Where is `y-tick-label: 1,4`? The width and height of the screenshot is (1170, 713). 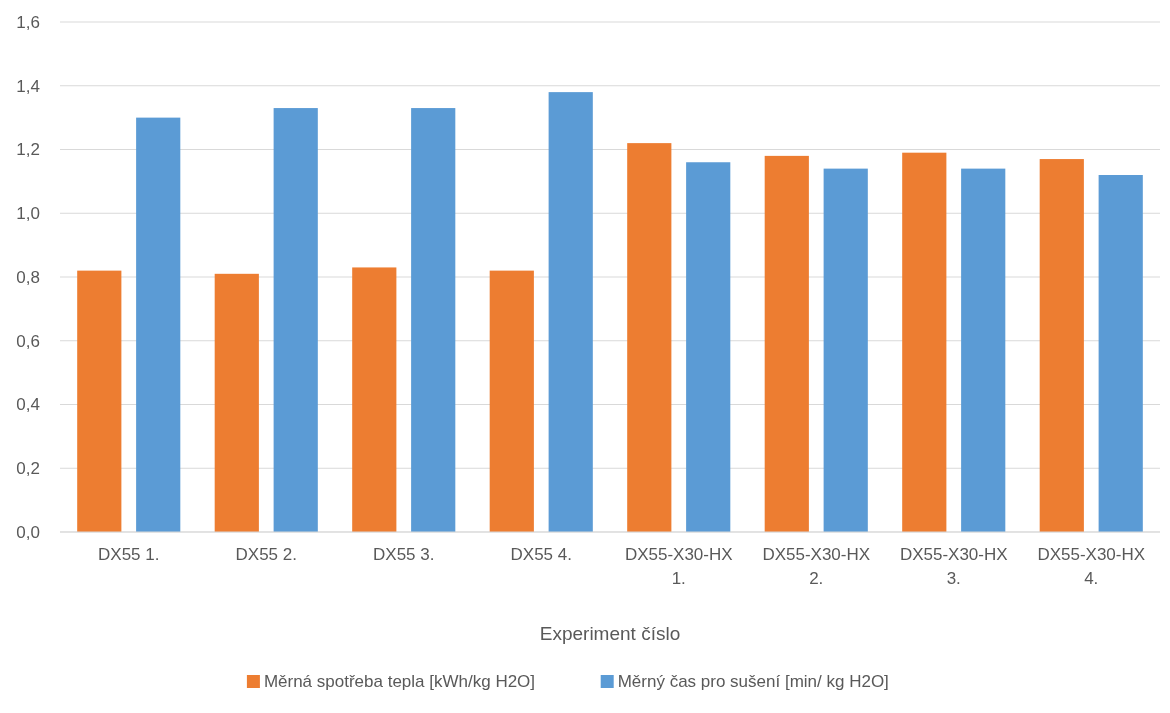
y-tick-label: 1,4 is located at coordinates (28, 86).